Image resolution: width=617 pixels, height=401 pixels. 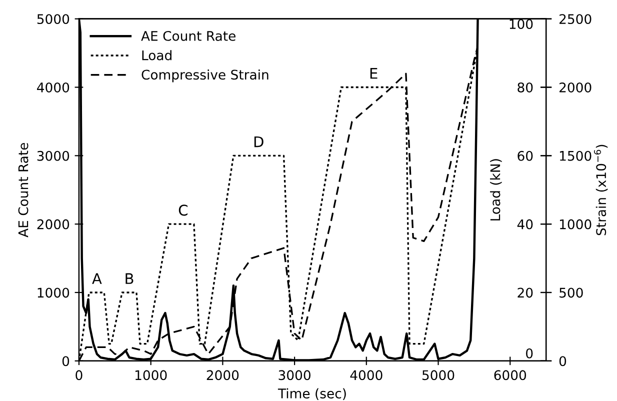 I want to click on y-axis-title: AE Count Rate, so click(x=23, y=190).